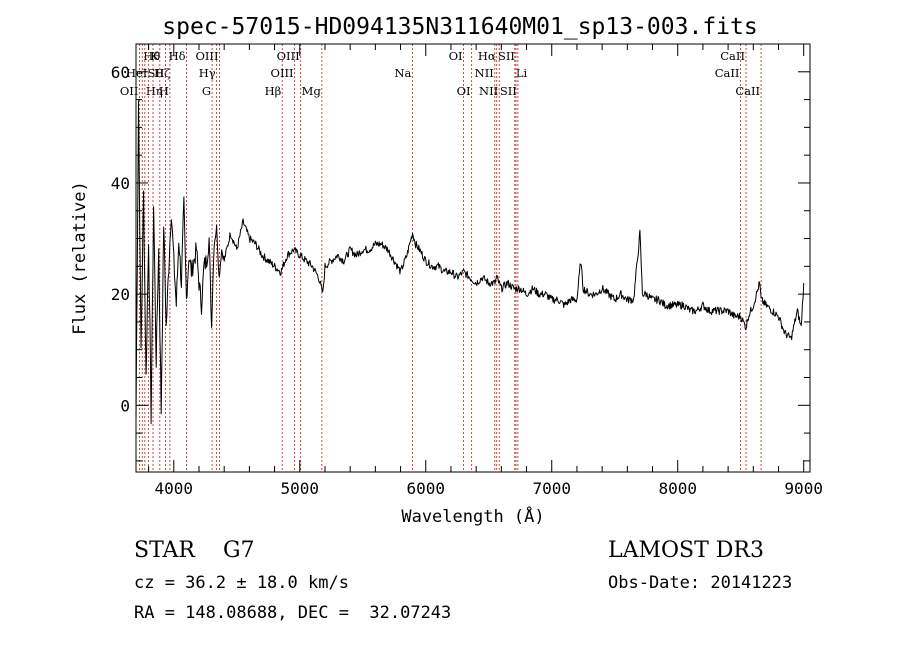  Describe the element at coordinates (425, 488) in the screenshot. I see `x-tick-label: 6000` at that location.